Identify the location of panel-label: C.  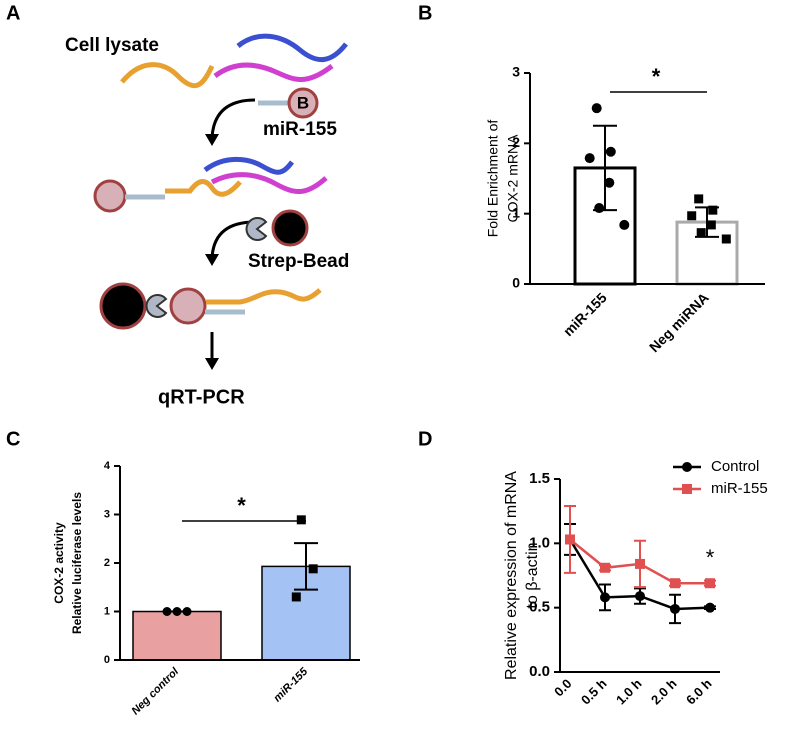
(13, 439).